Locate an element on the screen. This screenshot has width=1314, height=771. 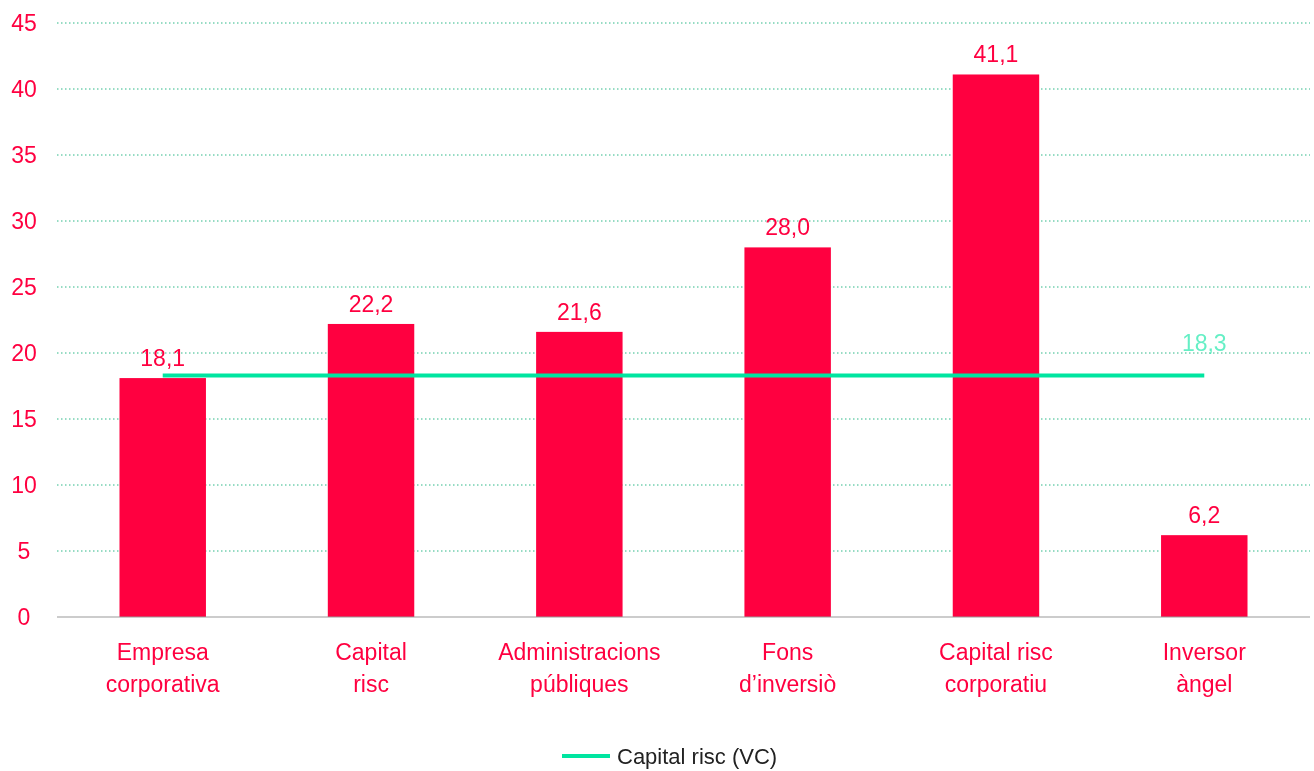
x-tick-label: Capital risc corporatiu is located at coordinates (996, 668).